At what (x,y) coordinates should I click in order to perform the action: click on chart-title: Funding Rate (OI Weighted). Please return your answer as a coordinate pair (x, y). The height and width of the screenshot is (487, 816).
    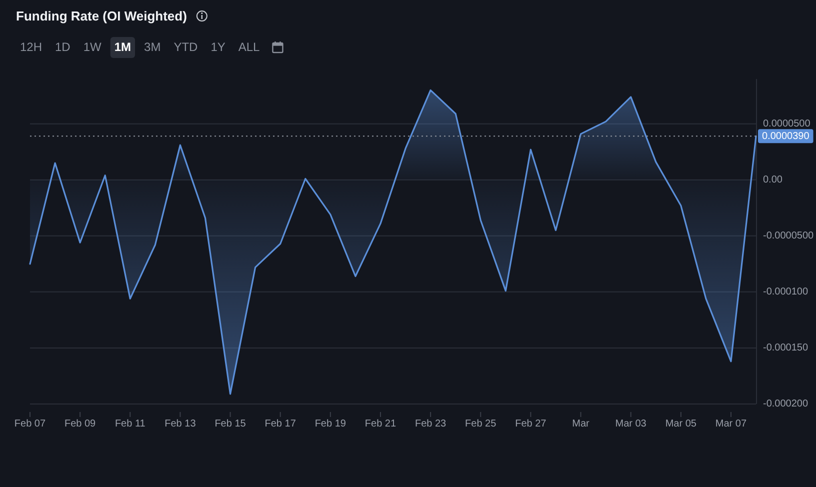
    Looking at the image, I should click on (101, 16).